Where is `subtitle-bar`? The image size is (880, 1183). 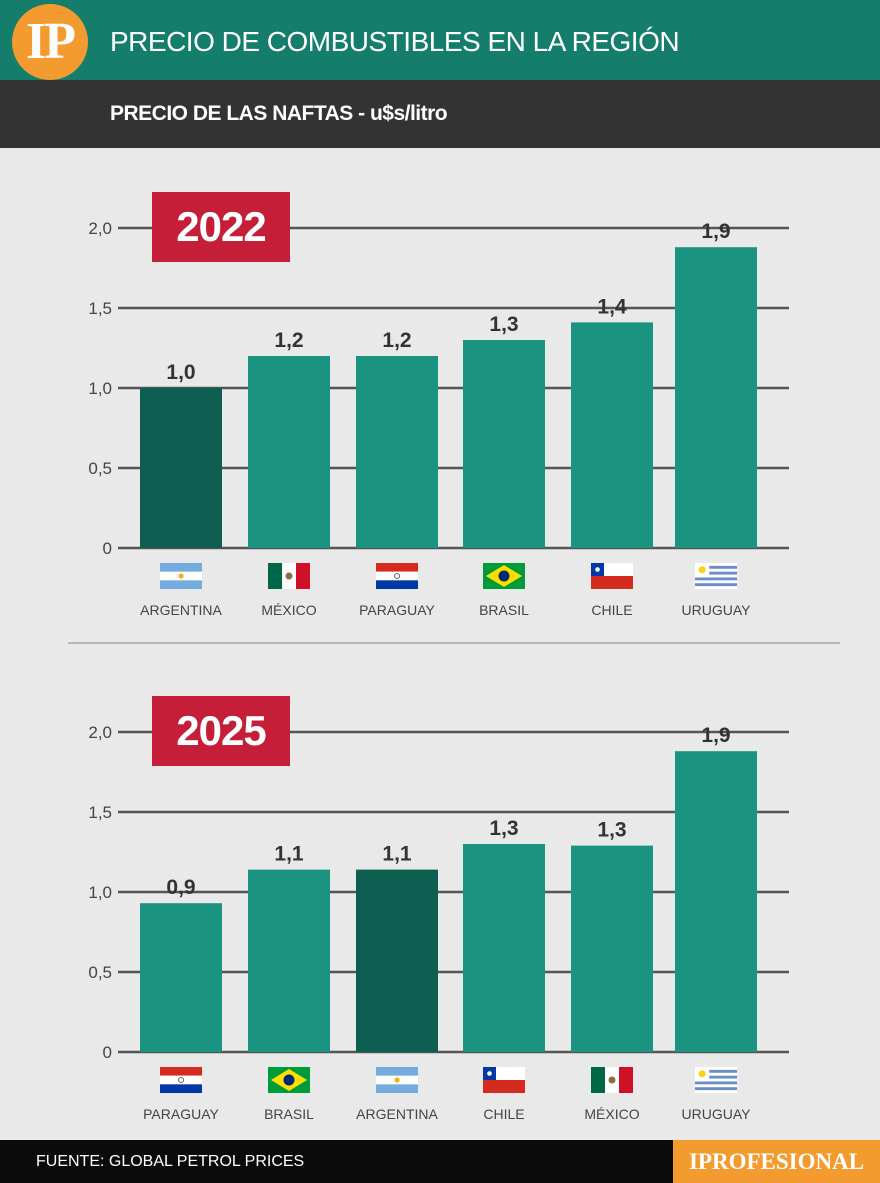 subtitle-bar is located at coordinates (440, 114).